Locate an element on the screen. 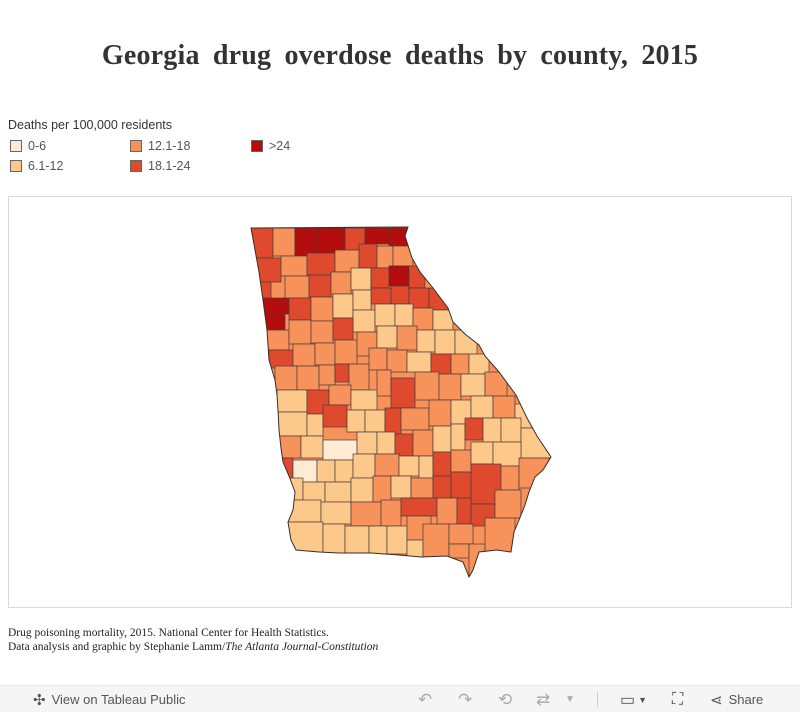 The height and width of the screenshot is (713, 800). view-on-tableau-button: ✣ View on Tableau Public is located at coordinates (109, 699).